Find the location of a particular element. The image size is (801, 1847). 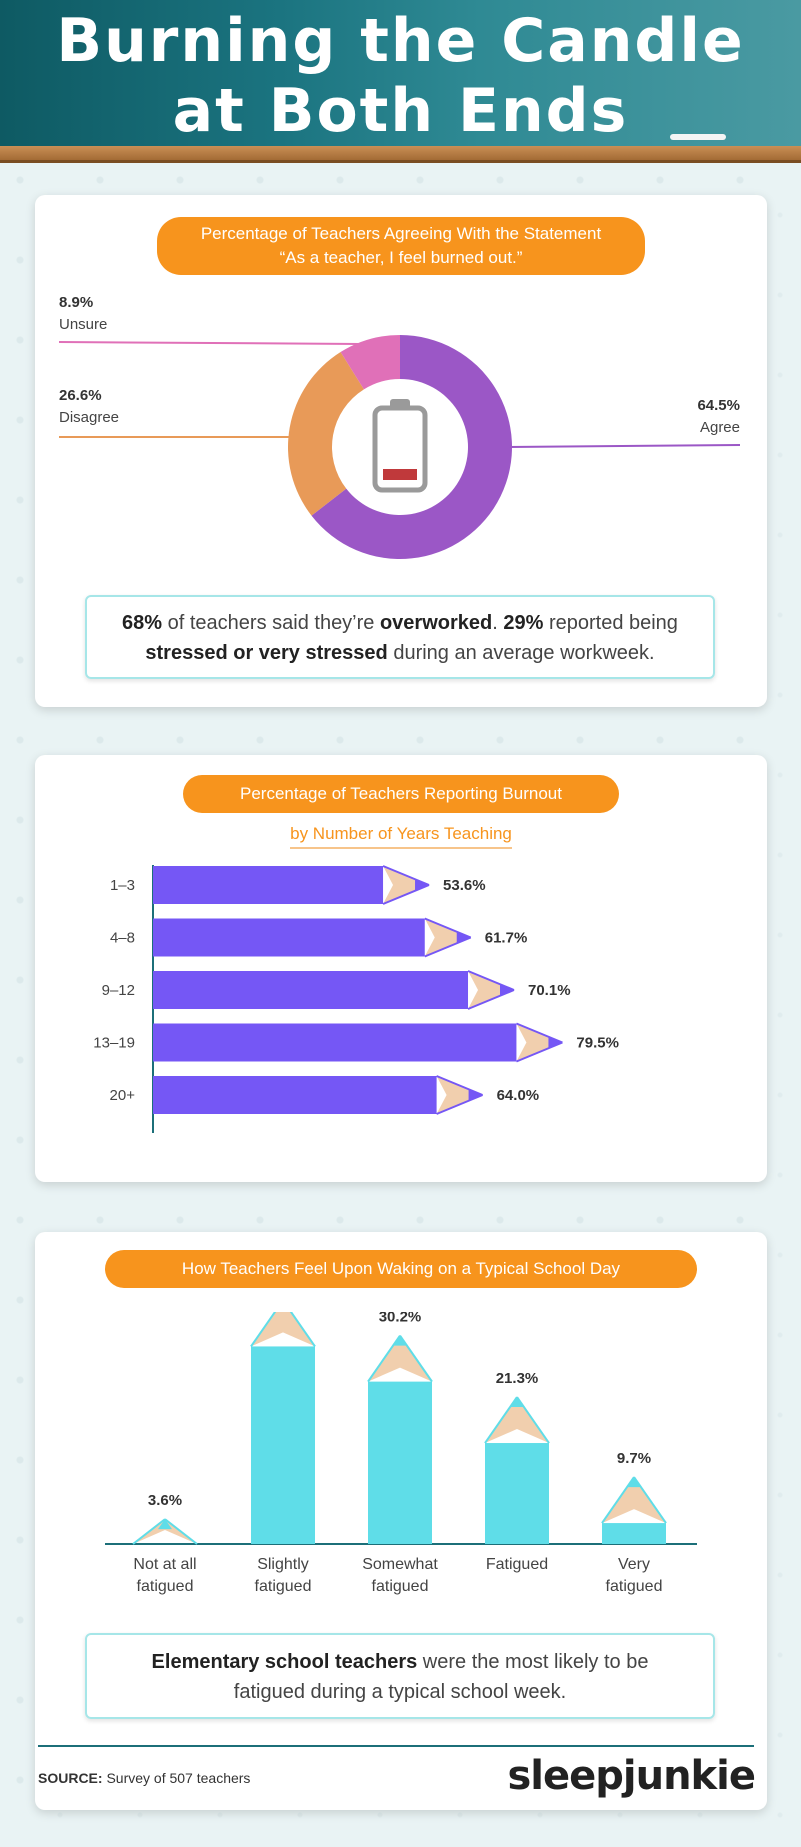

donut-title-line2: “As a teacher, I feel burned out.” is located at coordinates (401, 257).